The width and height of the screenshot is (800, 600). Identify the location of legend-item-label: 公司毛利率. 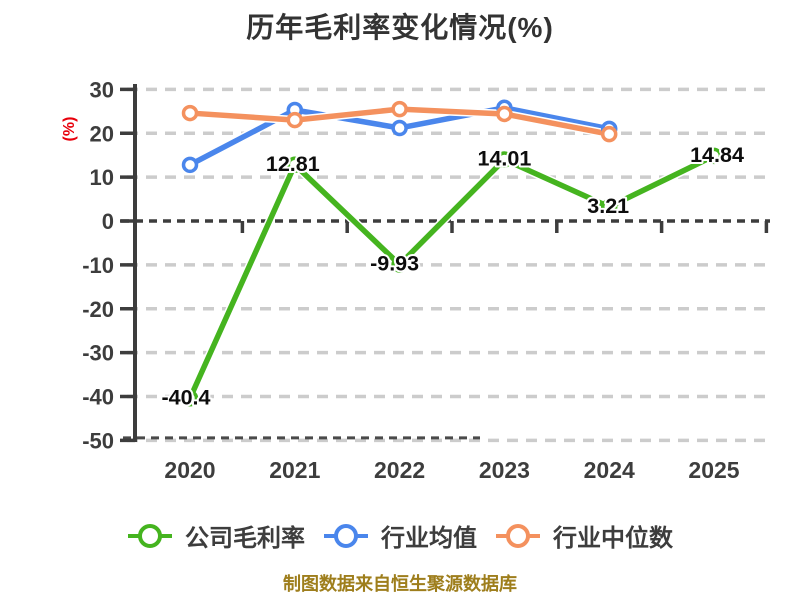
(245, 538).